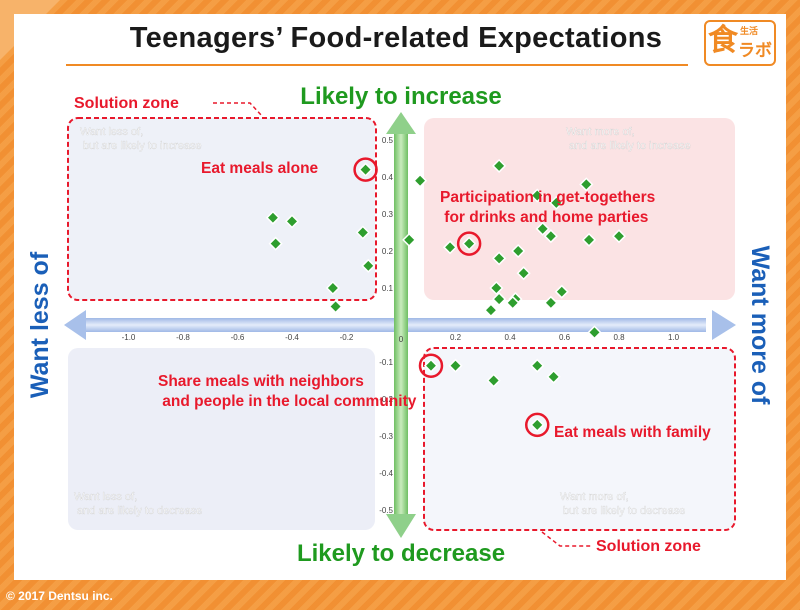 This screenshot has width=800, height=610. I want to click on axis-label-bottom: Likely to decrease, so click(401, 553).